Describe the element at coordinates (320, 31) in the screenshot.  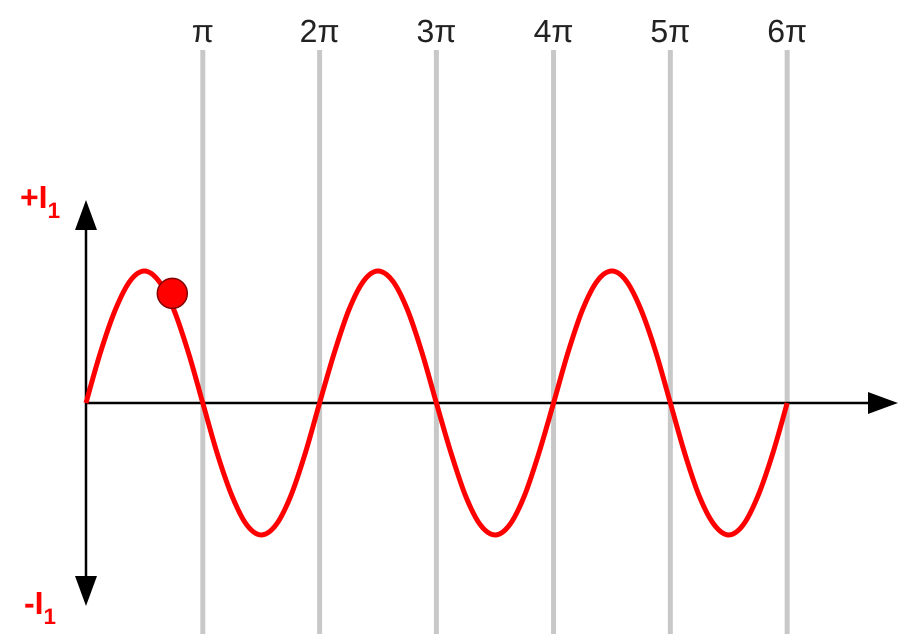
I see `x-tick-label: 2π` at that location.